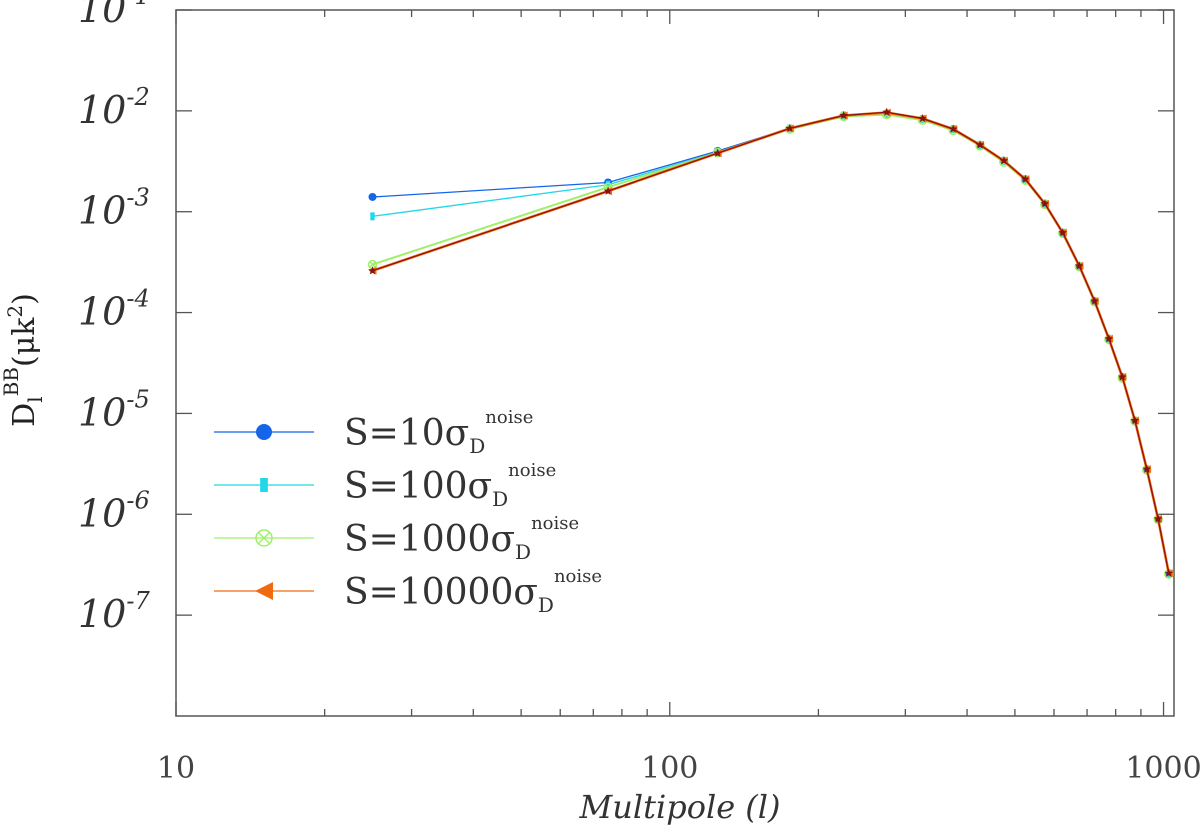 The height and width of the screenshot is (836, 1200). Describe the element at coordinates (24, 299) in the screenshot. I see `y-label-close: )` at that location.